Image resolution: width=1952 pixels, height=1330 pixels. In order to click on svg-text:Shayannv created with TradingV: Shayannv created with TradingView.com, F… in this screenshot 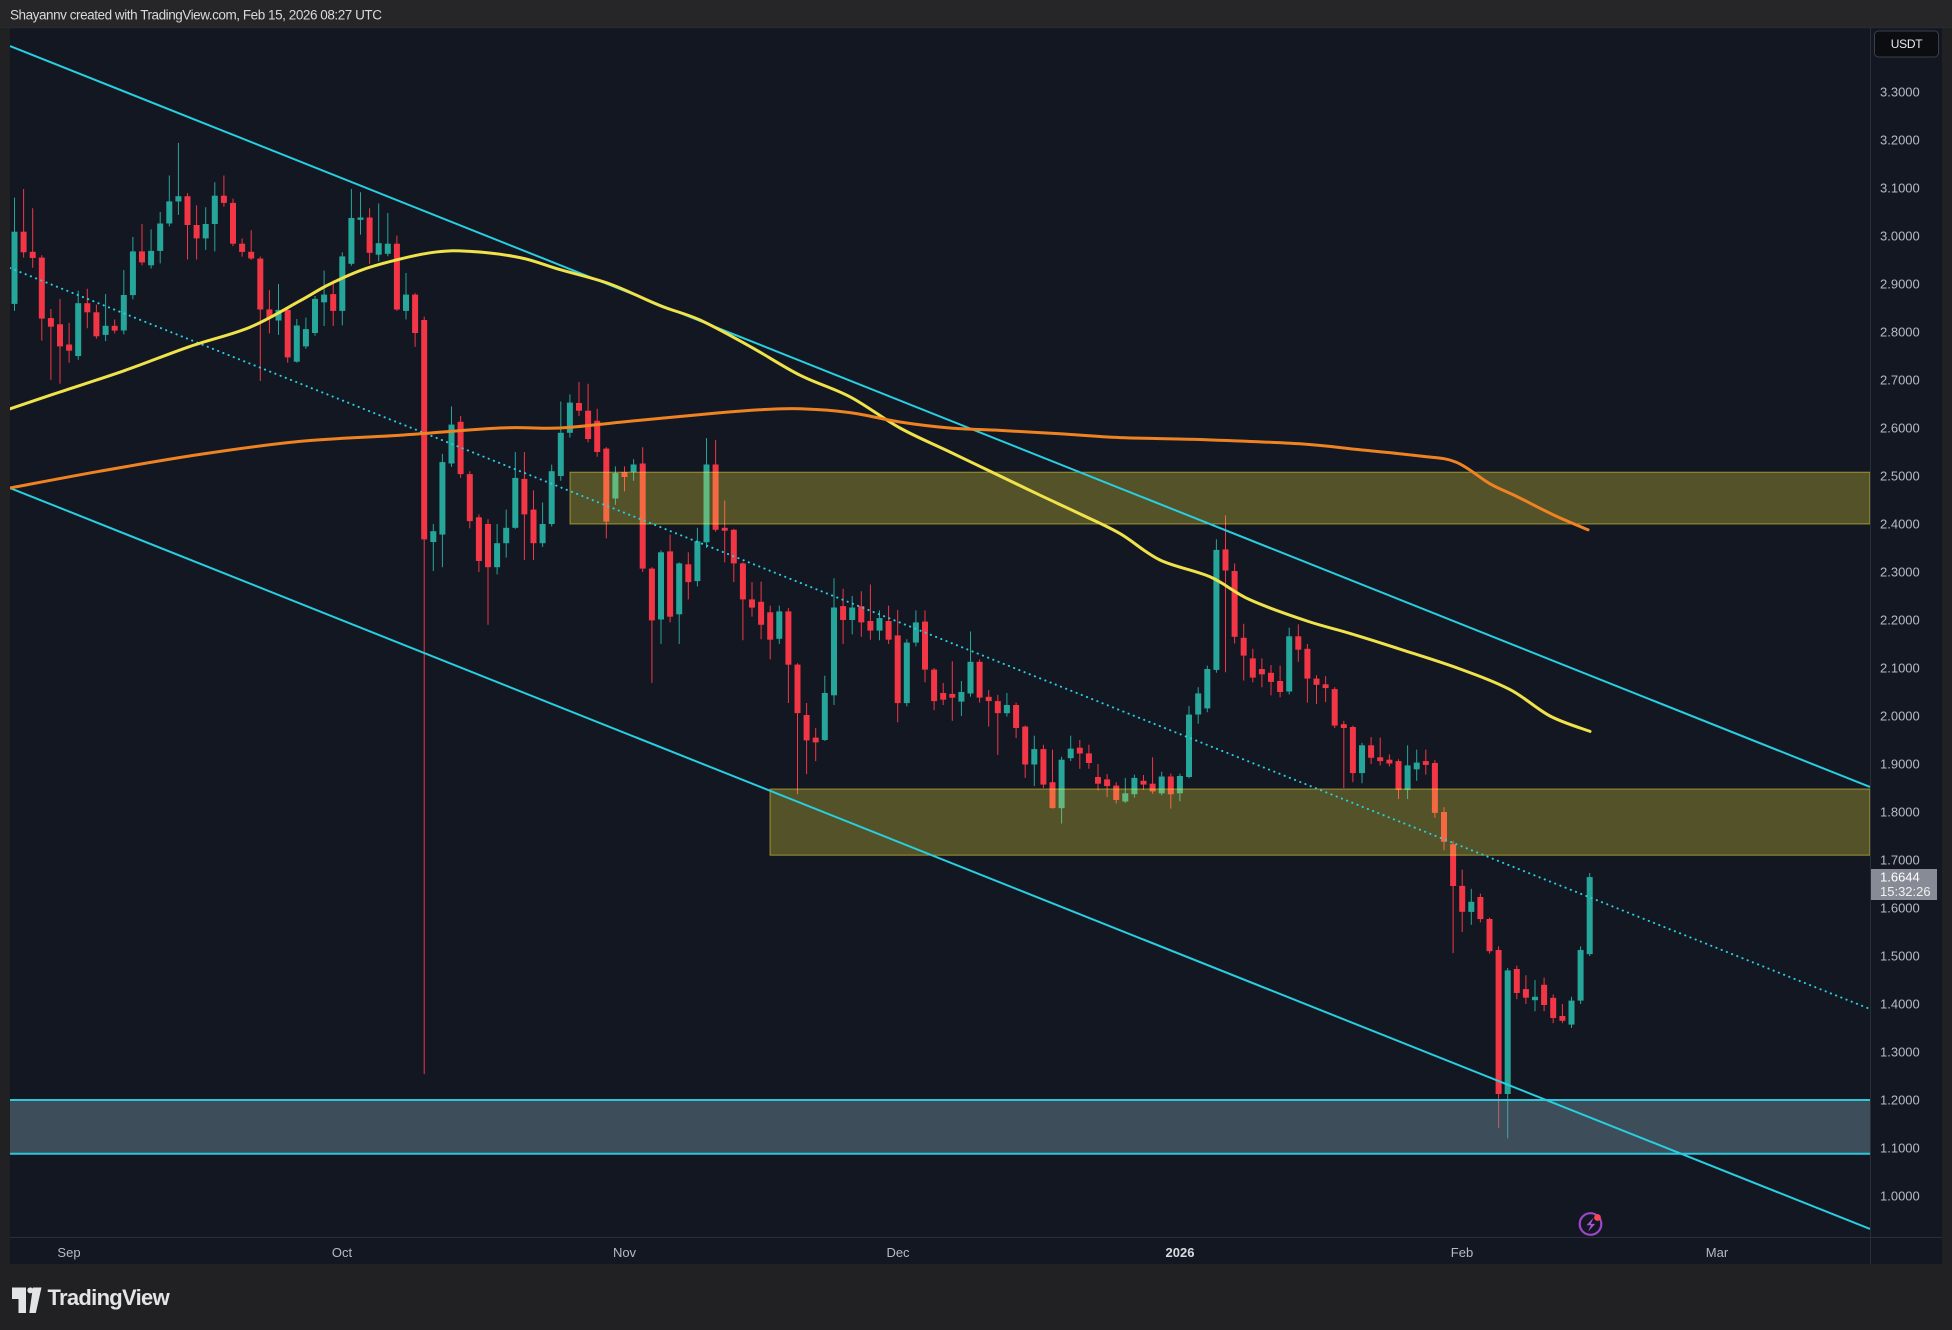, I will do `click(196, 15)`.